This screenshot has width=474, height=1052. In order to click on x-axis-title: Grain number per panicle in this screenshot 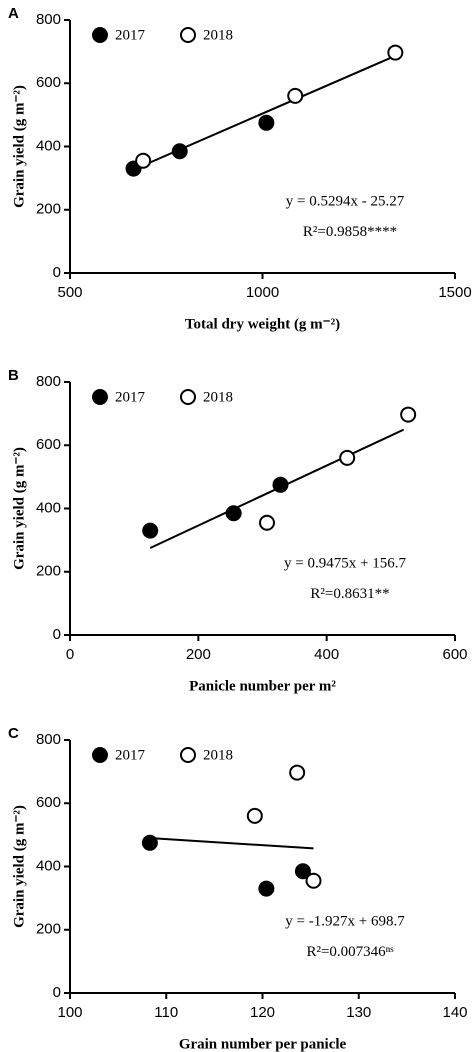, I will do `click(263, 1044)`.